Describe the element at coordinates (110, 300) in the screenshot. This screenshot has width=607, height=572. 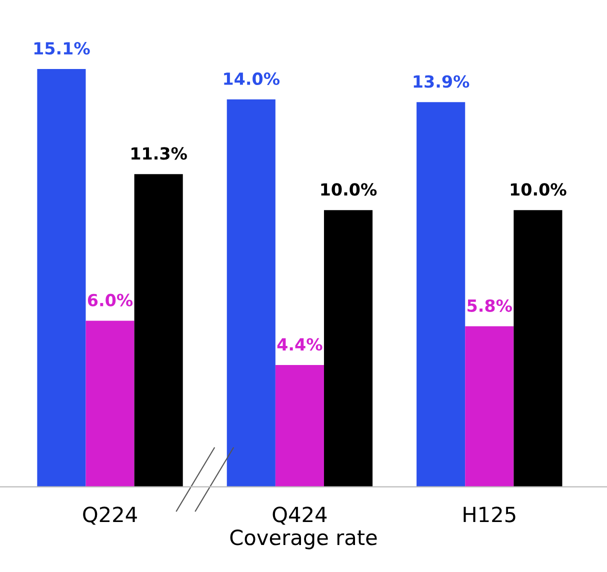
I see `data-label: 6.0%` at that location.